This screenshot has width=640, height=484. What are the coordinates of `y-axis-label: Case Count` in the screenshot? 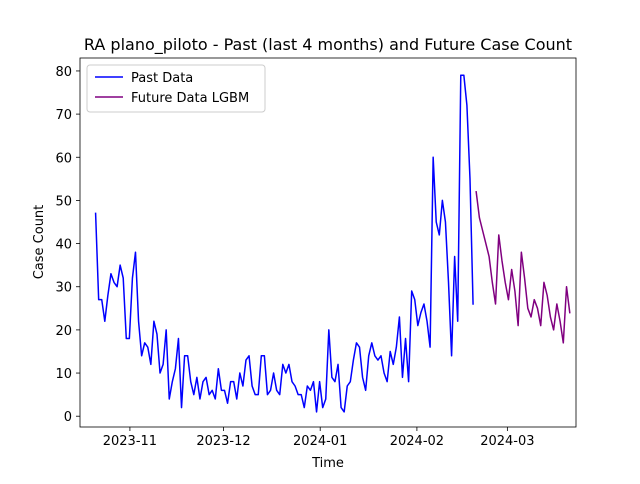 It's located at (39, 242).